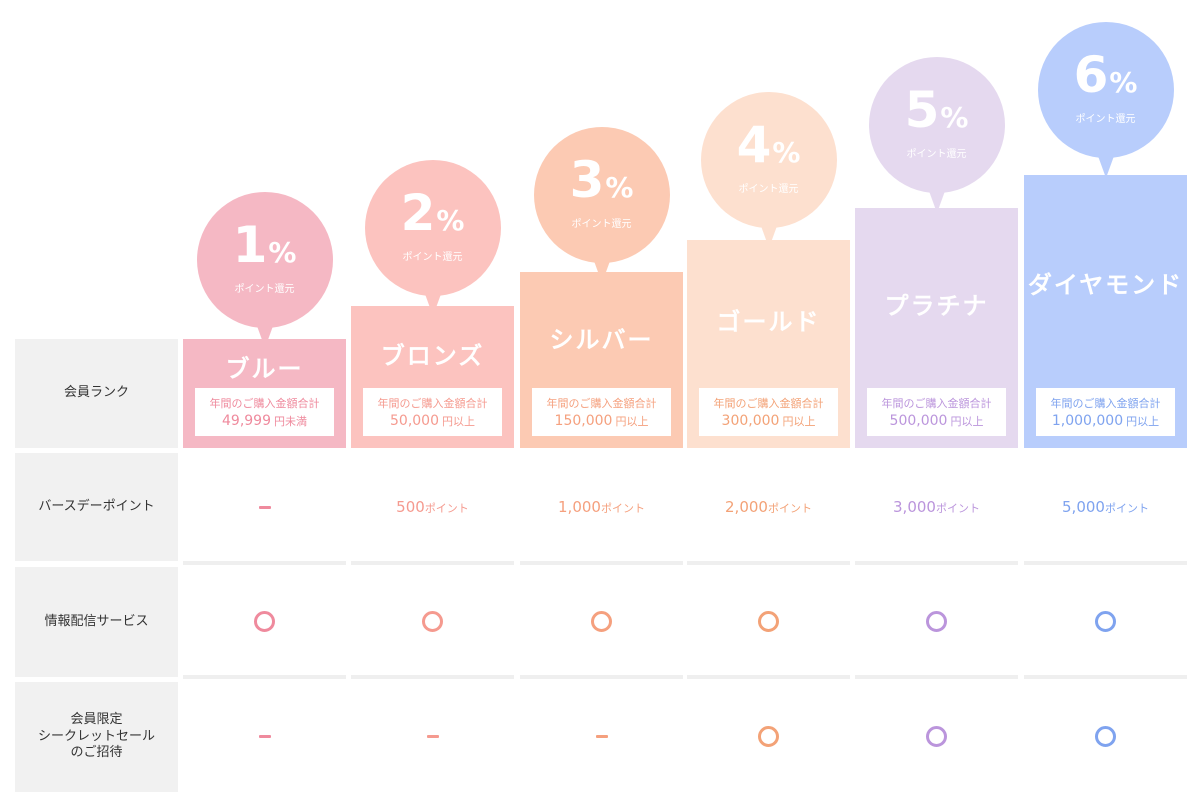  What do you see at coordinates (1105, 412) in the screenshot?
I see `purchase-box: 年間のご購入金額合計 1,000,000 円以上` at bounding box center [1105, 412].